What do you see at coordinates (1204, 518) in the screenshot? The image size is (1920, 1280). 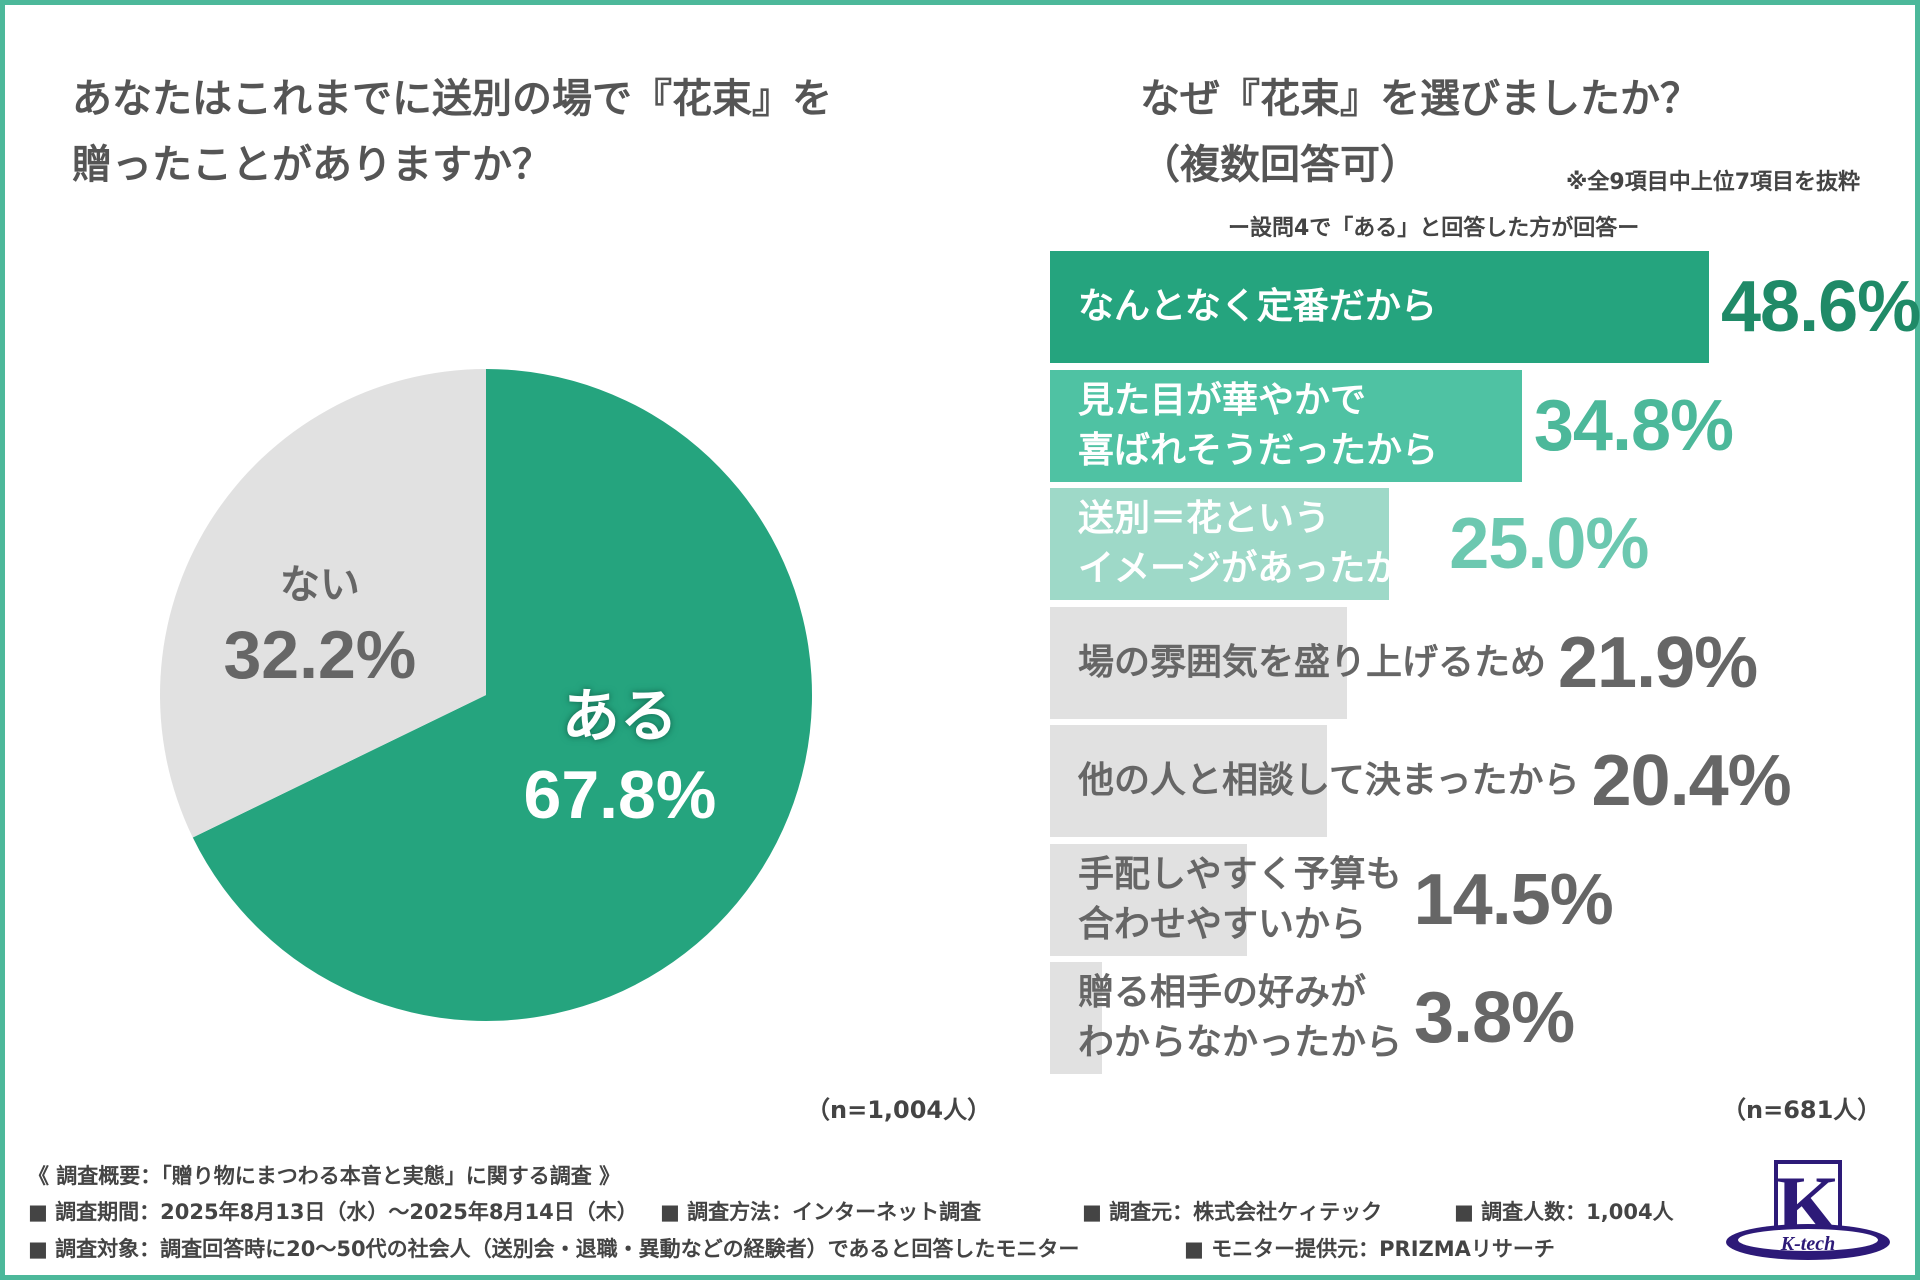 I see `bar-label-2-line-0: 送別＝花という` at bounding box center [1204, 518].